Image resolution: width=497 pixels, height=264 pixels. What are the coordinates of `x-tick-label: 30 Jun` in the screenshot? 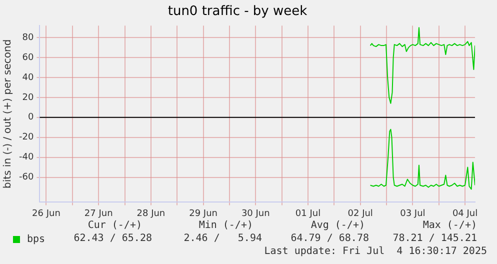 It's located at (255, 213).